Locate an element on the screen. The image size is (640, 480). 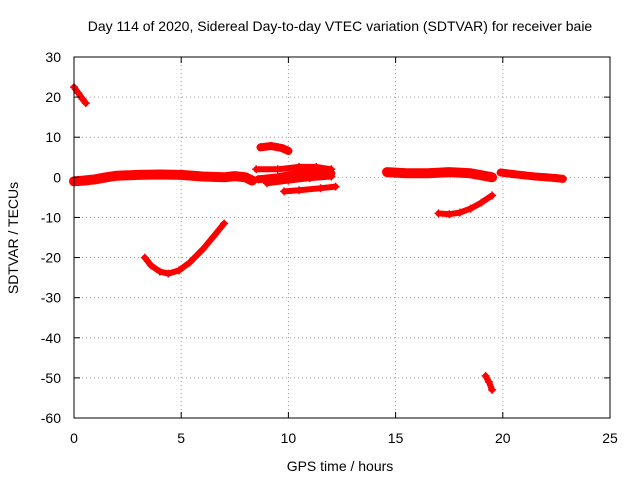
x-tick-label: 25 is located at coordinates (610, 438).